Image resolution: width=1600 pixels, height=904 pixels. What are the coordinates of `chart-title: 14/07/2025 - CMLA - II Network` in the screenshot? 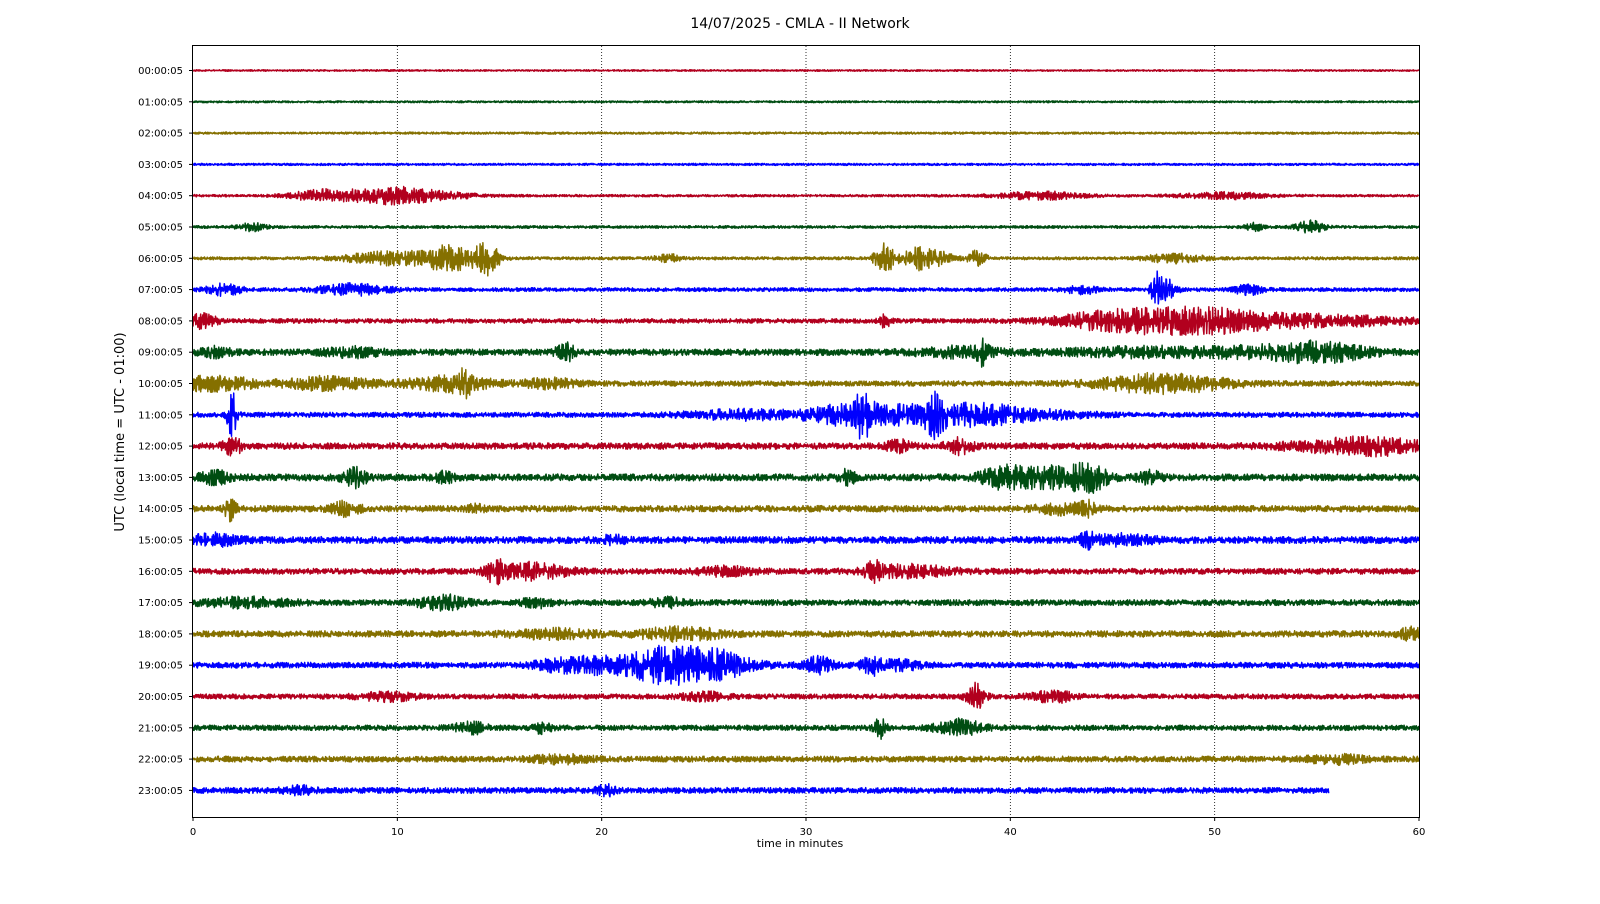 It's located at (800, 24).